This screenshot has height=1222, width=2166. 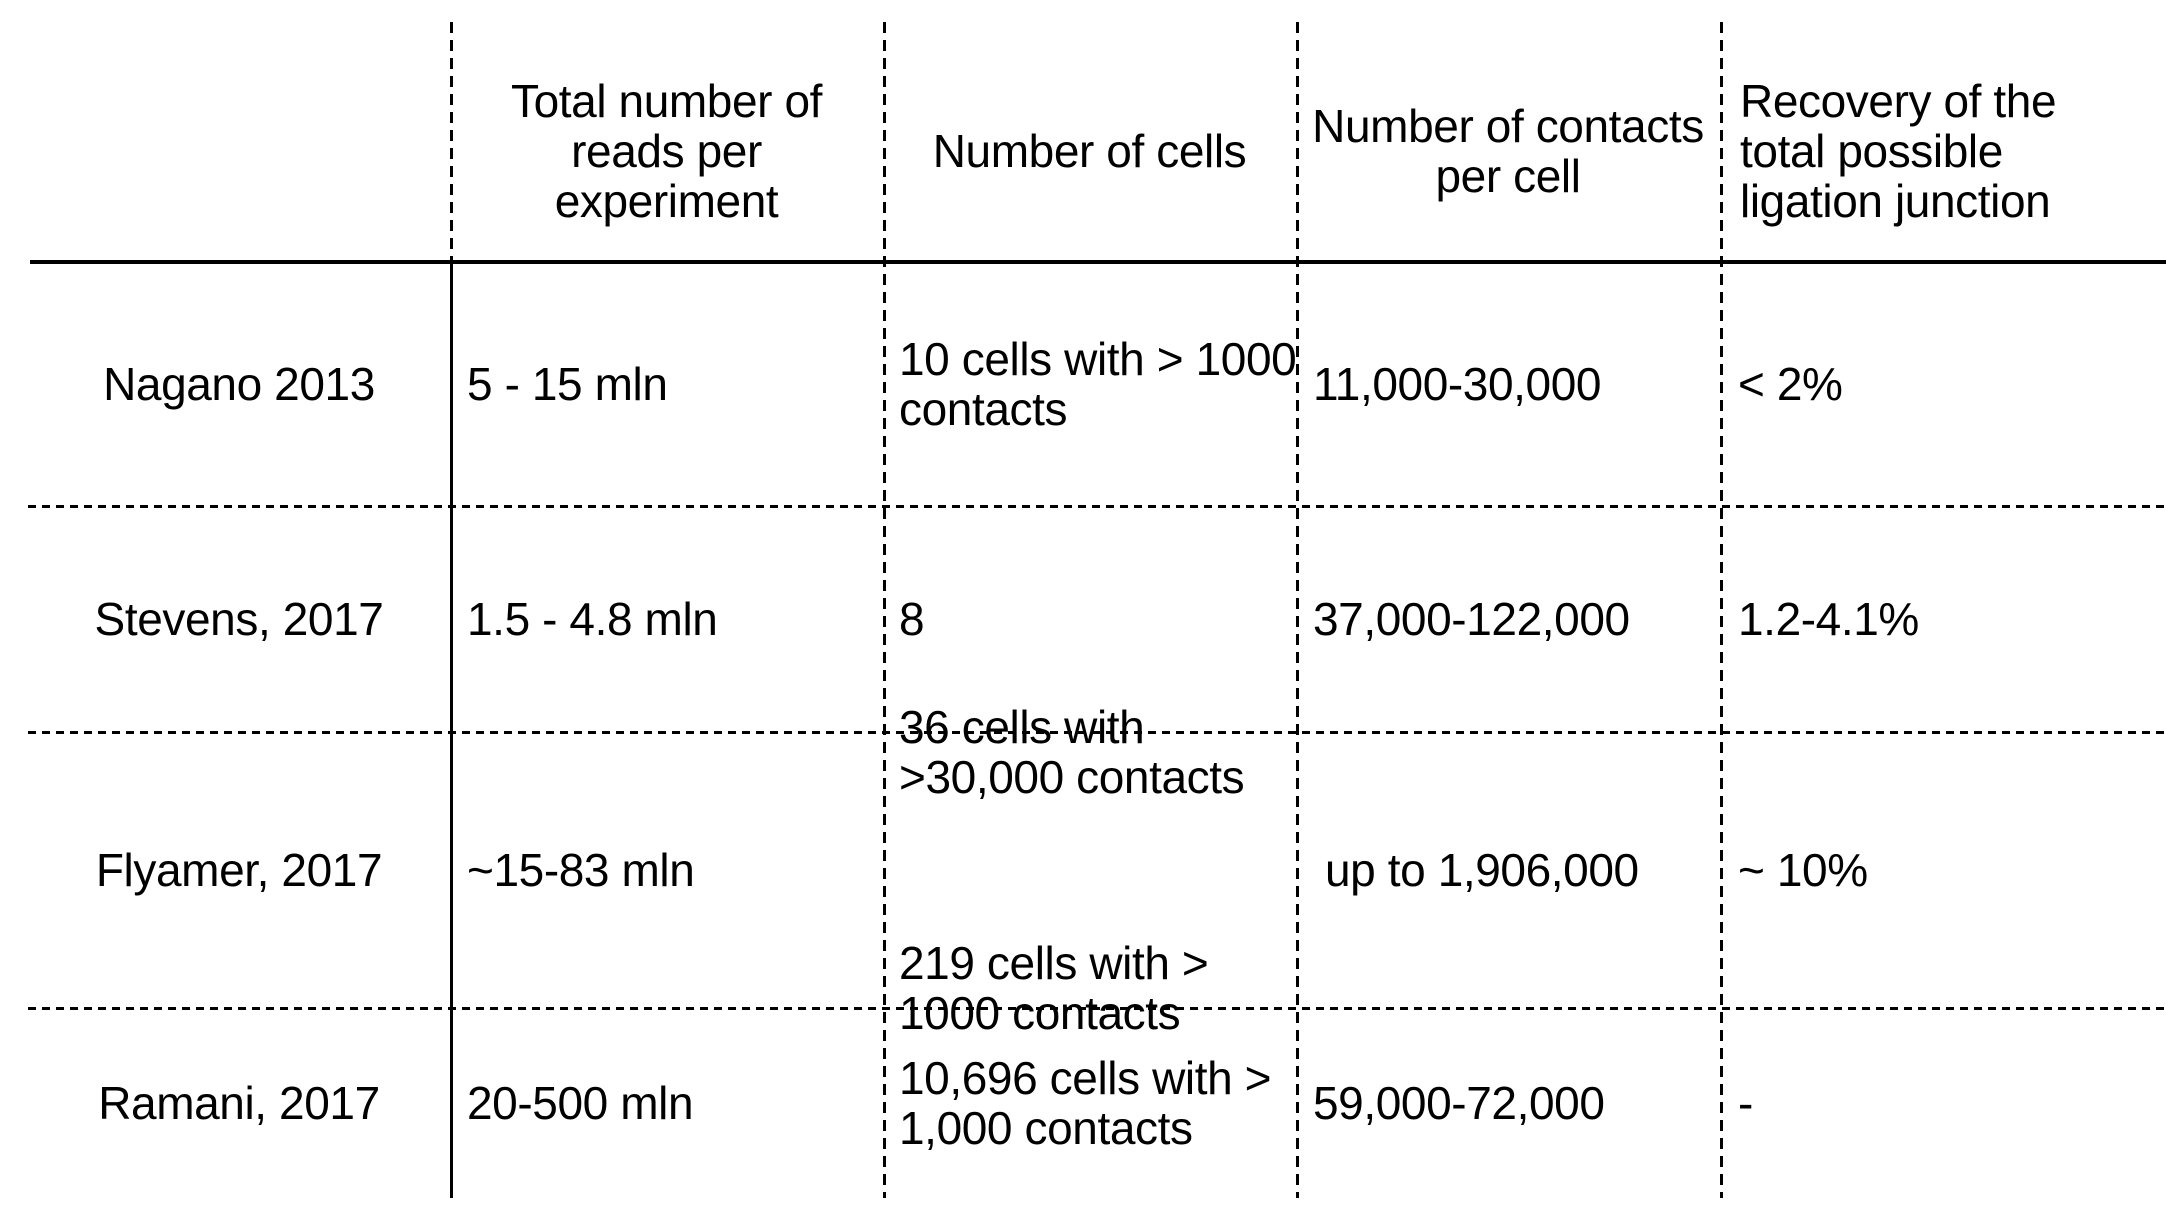 I want to click on row2-study-cell: Stevens, 2017, so click(x=239, y=619).